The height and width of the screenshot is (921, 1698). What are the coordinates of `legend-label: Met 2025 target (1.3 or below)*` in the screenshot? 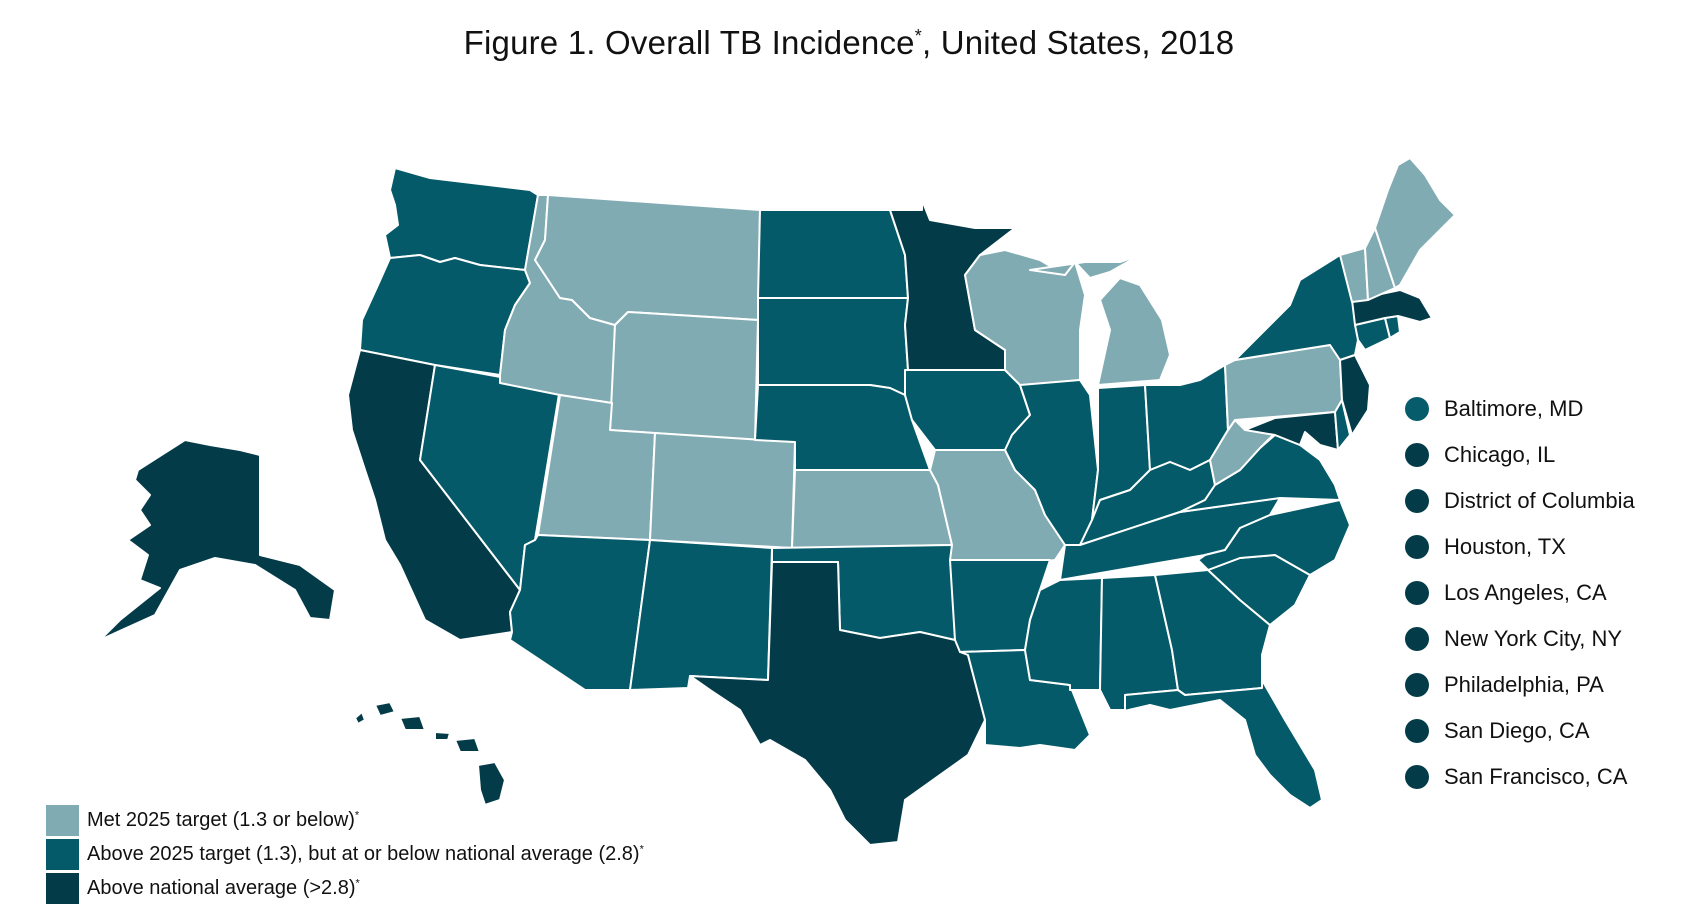 It's located at (223, 820).